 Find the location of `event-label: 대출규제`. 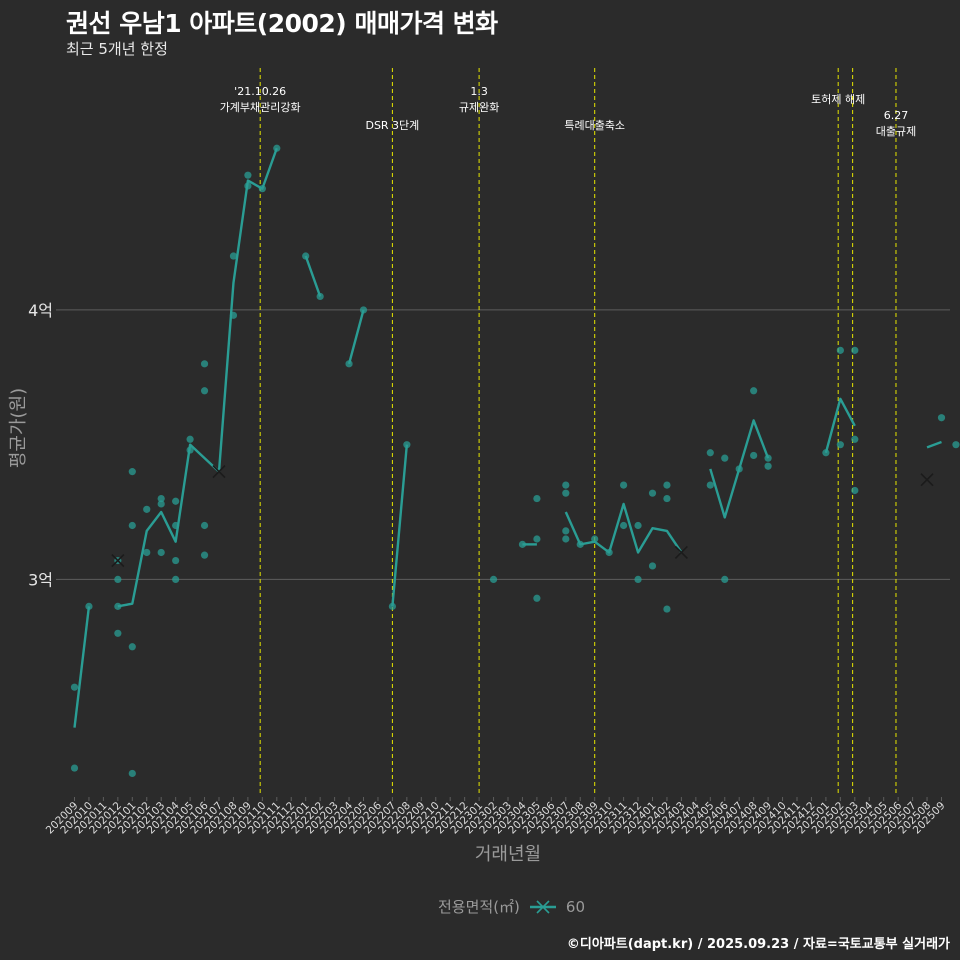

event-label: 대출규제 is located at coordinates (896, 131).